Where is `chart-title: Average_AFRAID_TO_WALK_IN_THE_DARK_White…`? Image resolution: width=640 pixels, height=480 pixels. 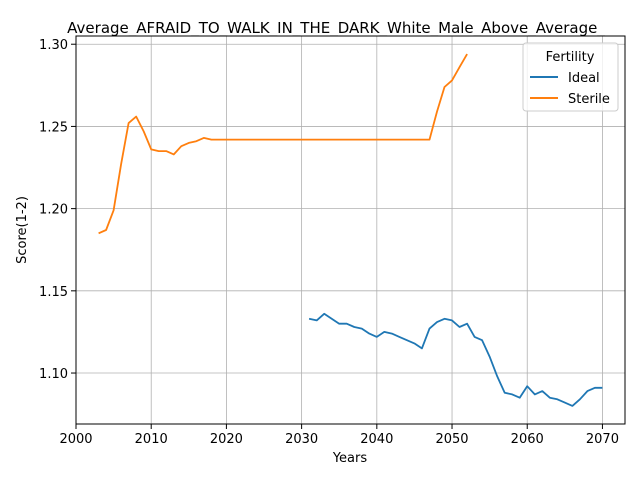
chart-title: Average_AFRAID_TO_WALK_IN_THE_DARK_White… is located at coordinates (336, 28).